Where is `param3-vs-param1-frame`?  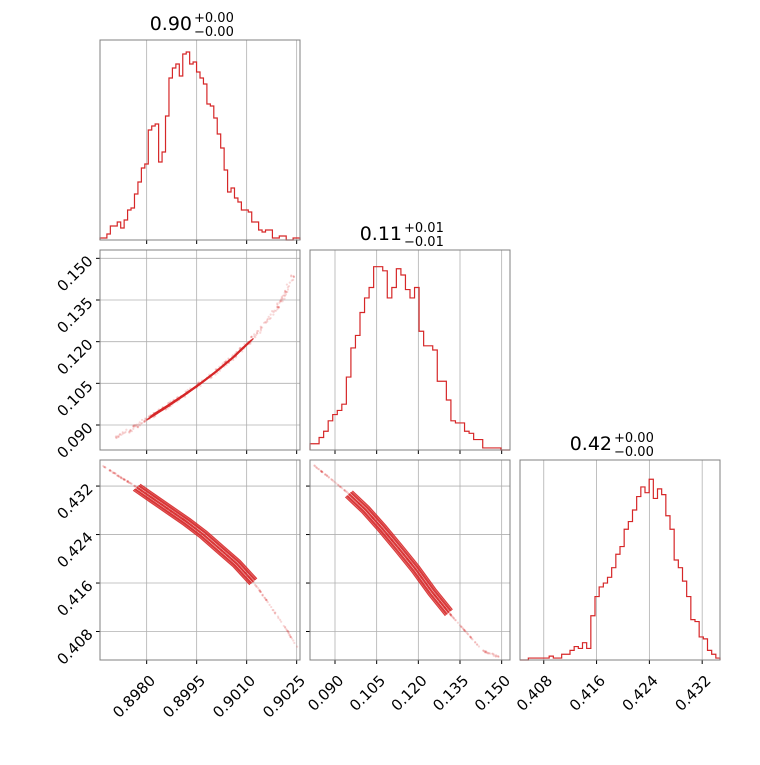
param3-vs-param1-frame is located at coordinates (200, 560).